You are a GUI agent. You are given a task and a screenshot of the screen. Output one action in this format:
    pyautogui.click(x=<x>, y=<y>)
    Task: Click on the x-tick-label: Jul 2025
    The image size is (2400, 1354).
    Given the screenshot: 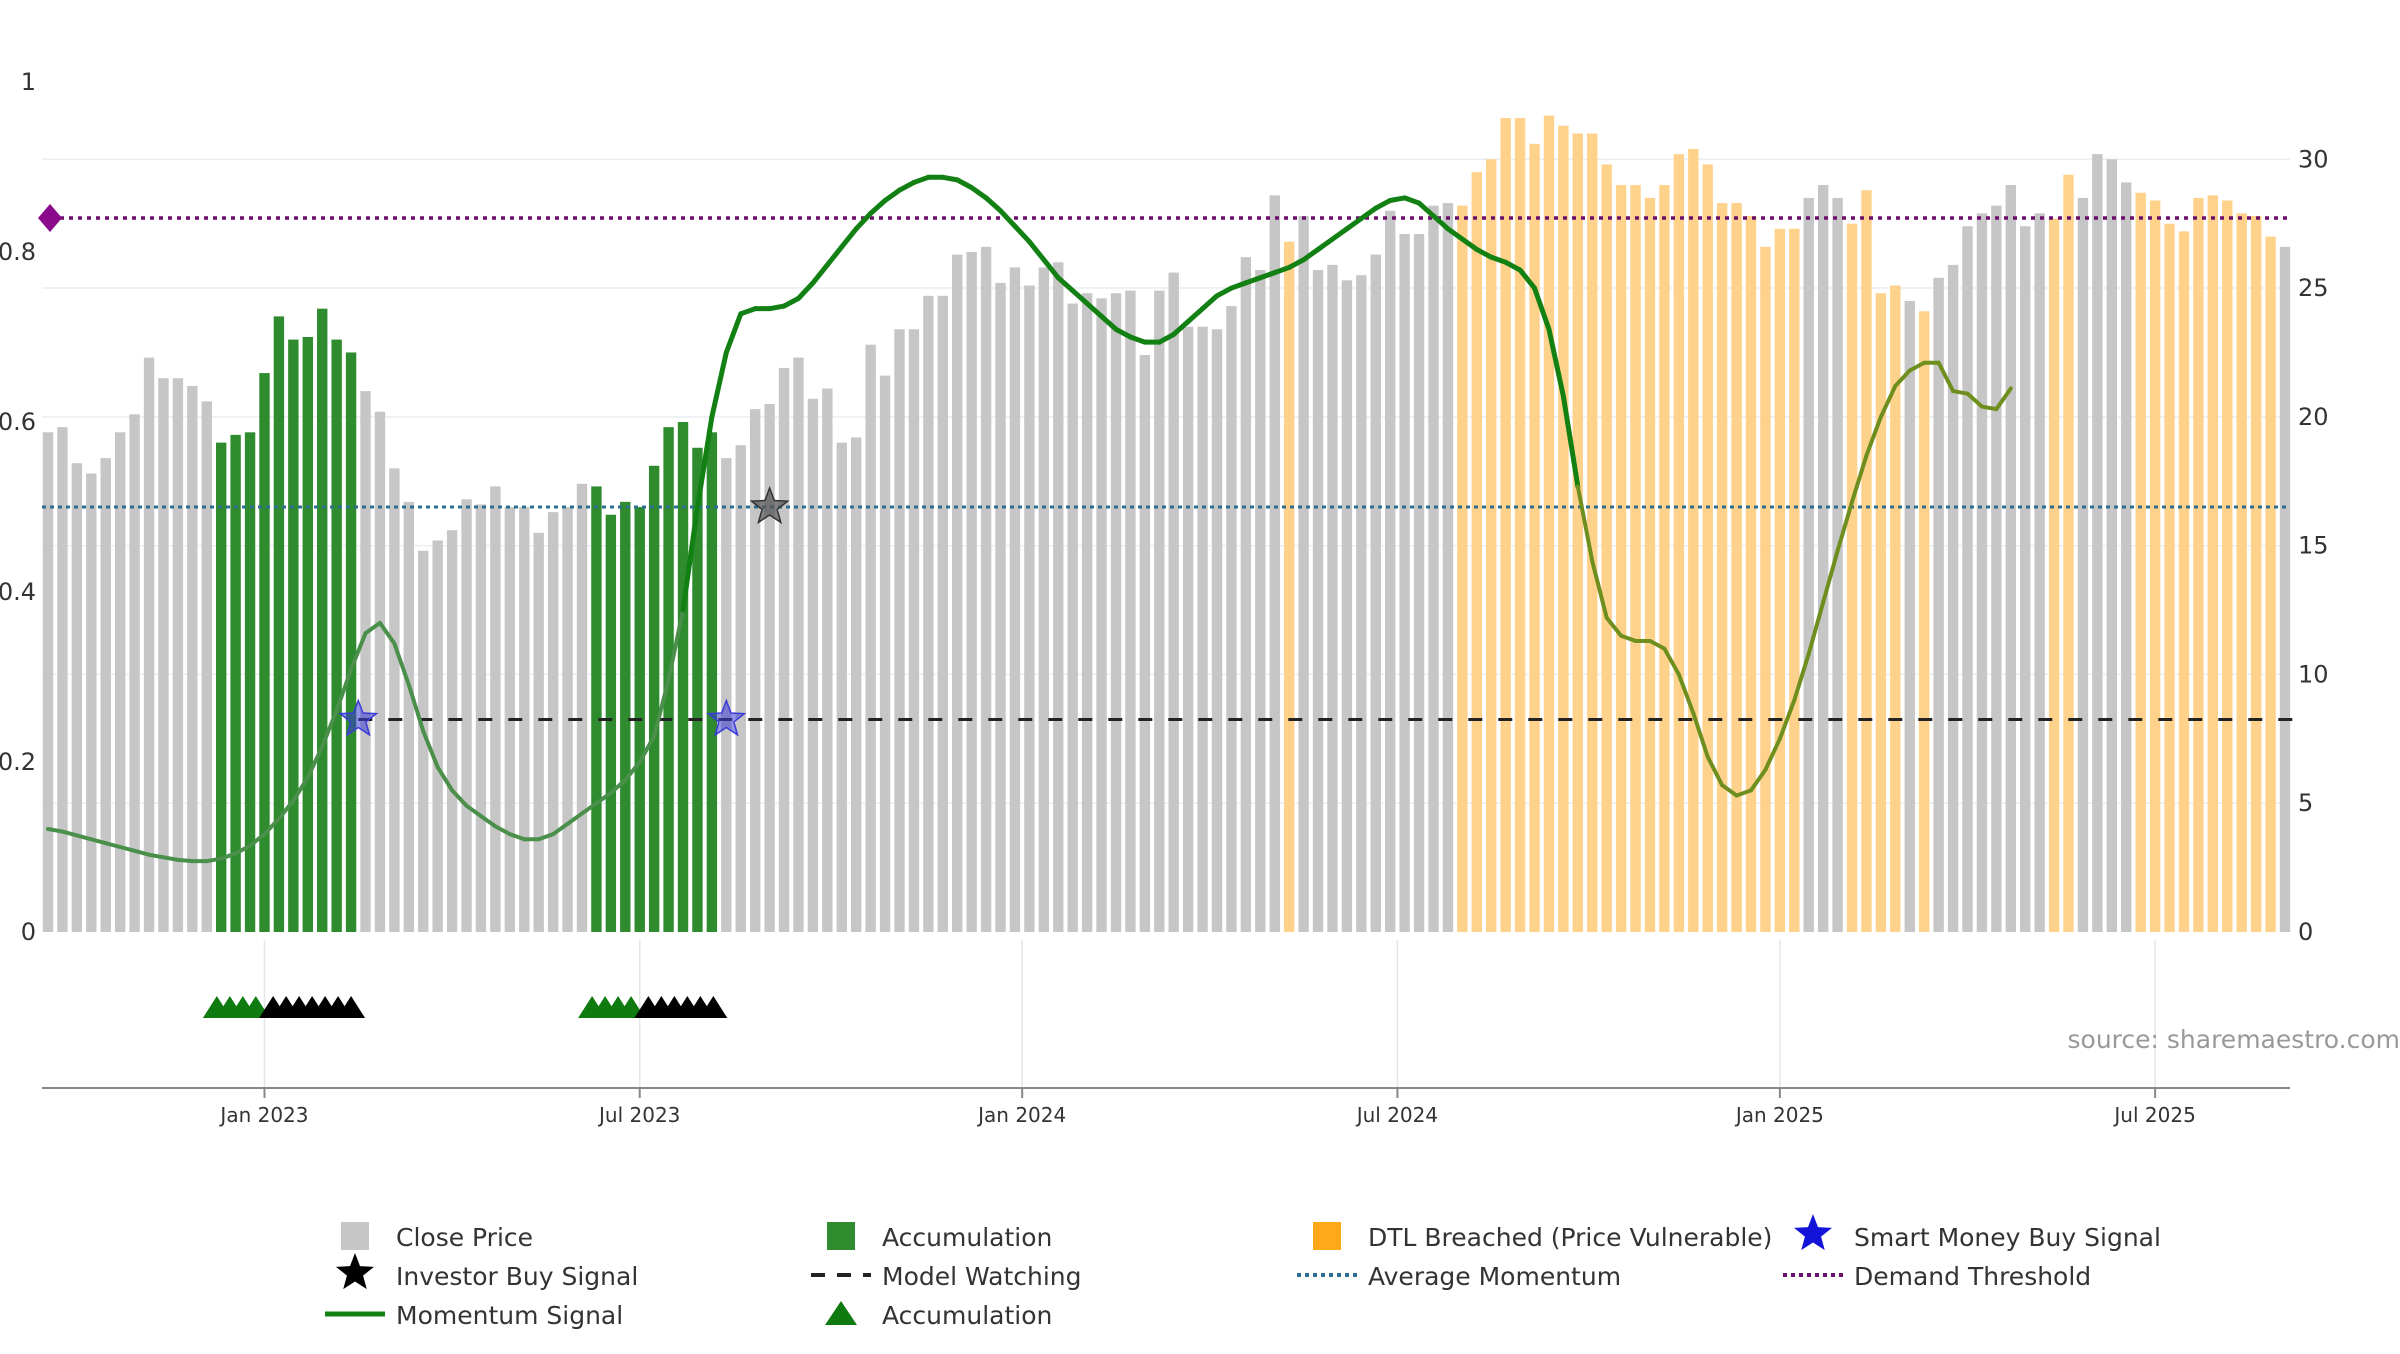 What is the action you would take?
    pyautogui.click(x=2153, y=1115)
    